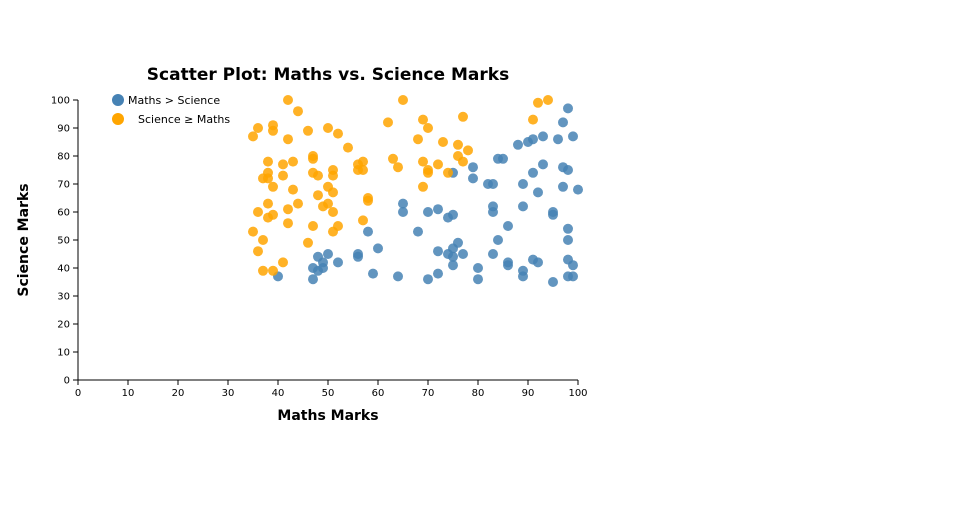 The image size is (960, 505). Describe the element at coordinates (278, 393) in the screenshot. I see `x-tick-label: 40` at that location.